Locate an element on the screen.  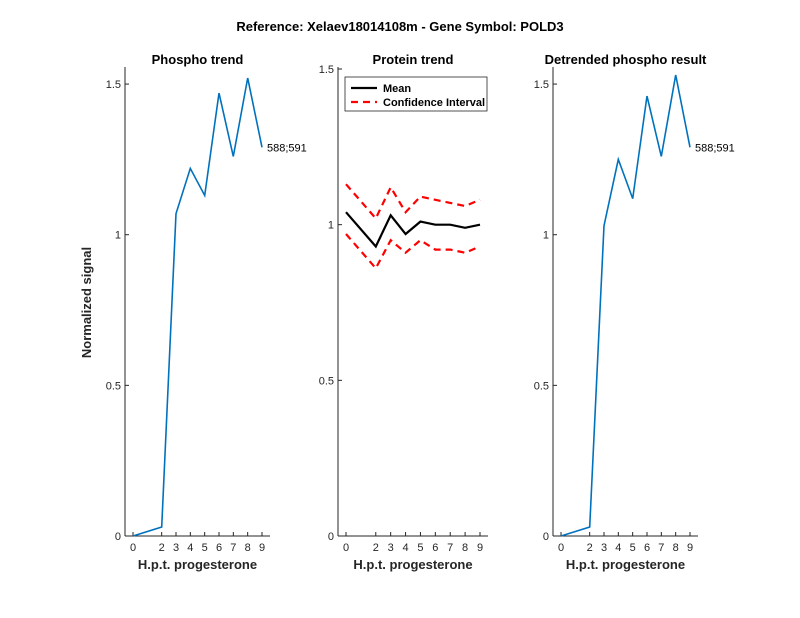
series-line-ci-lower is located at coordinates (413, 252).